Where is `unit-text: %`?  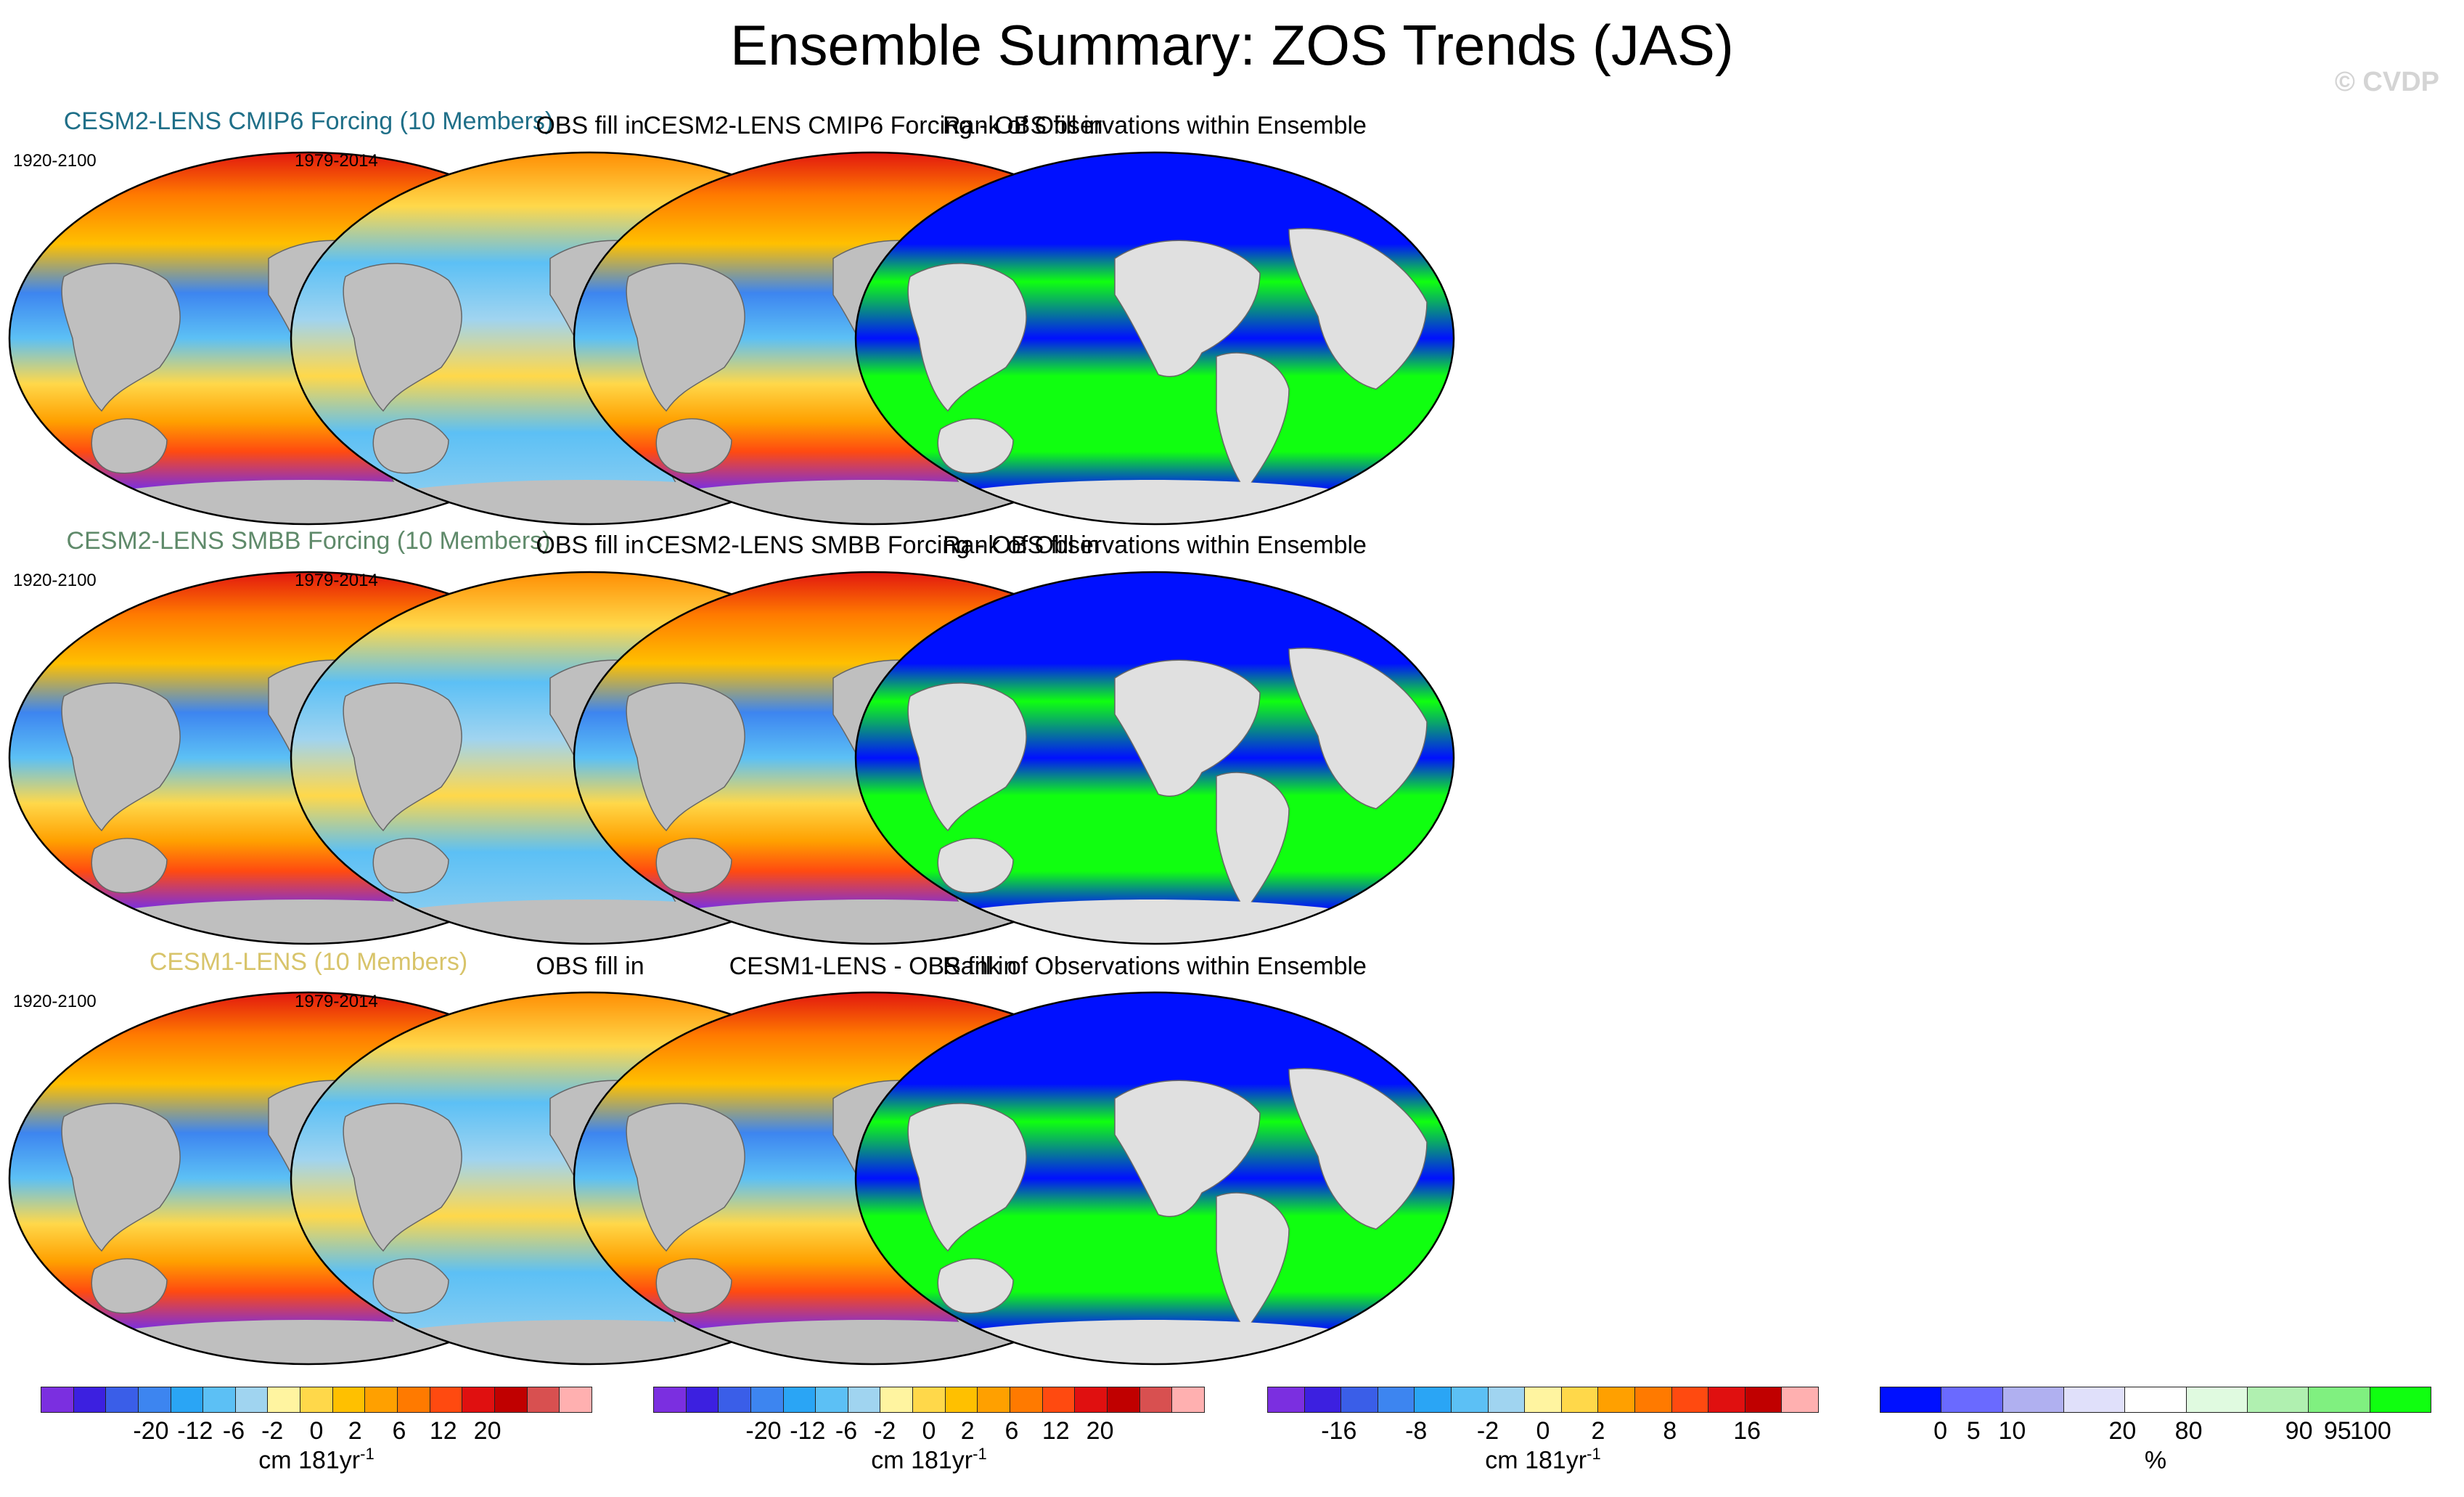 unit-text: % is located at coordinates (2155, 1460).